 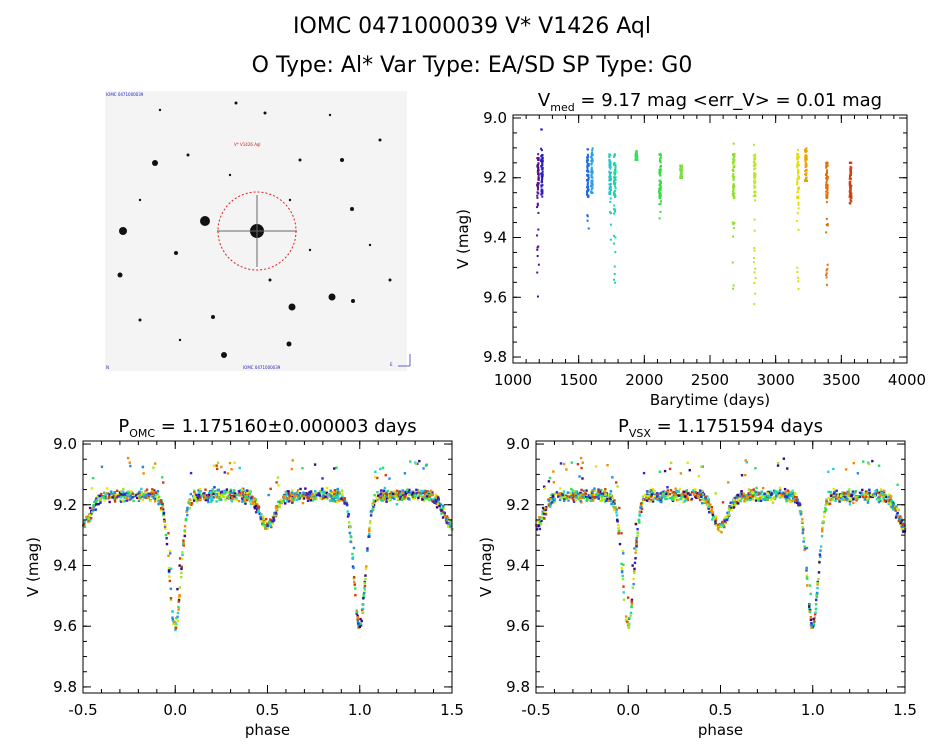 What do you see at coordinates (452, 710) in the screenshot?
I see `x-tick-label: 1.5` at bounding box center [452, 710].